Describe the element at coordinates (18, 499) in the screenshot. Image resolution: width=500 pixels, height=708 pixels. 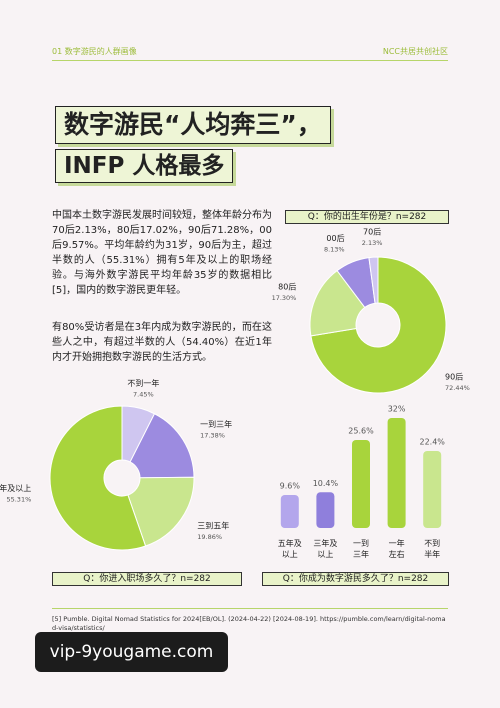
I see `slice-value: 55.31%` at that location.